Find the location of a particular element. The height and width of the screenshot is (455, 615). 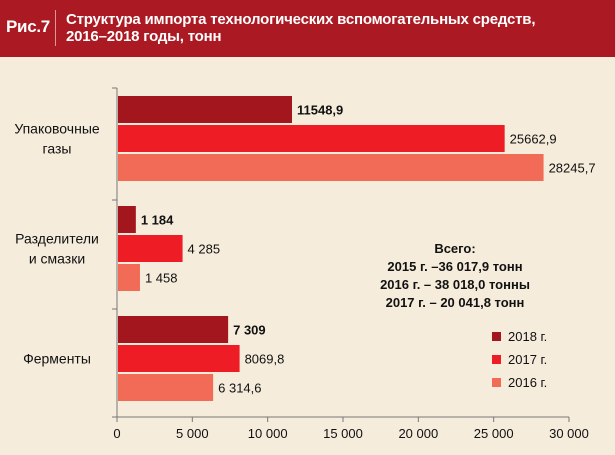

category-label-1-1: и смазки is located at coordinates (57, 259).